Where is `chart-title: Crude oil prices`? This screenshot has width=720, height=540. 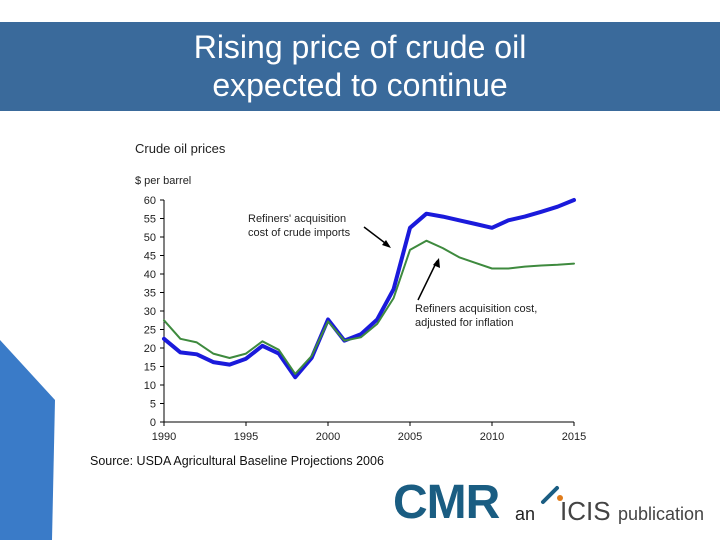 chart-title: Crude oil prices is located at coordinates (180, 148).